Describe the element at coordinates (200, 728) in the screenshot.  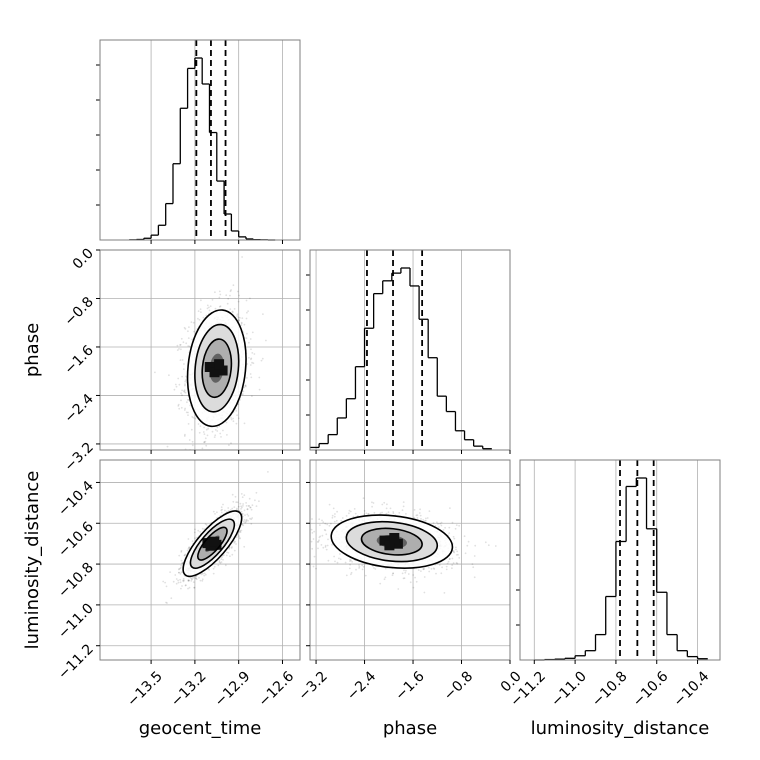
I see `xlabel-geocent-time: geocent_time` at that location.